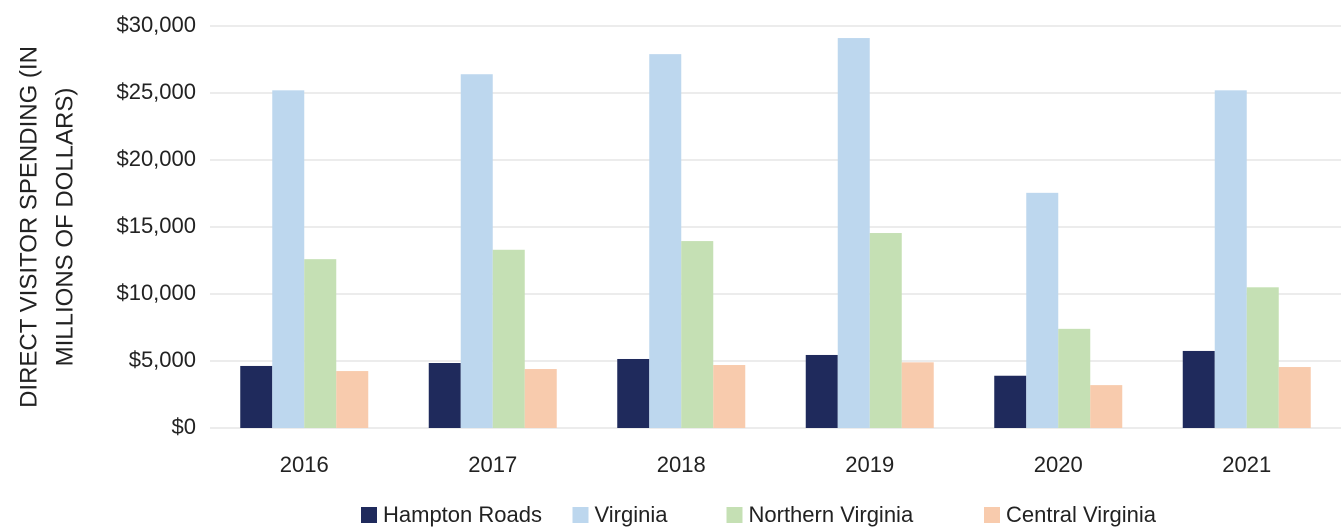 This screenshot has width=1341, height=527. Describe the element at coordinates (681, 464) in the screenshot. I see `x-tick-label: 2018` at that location.